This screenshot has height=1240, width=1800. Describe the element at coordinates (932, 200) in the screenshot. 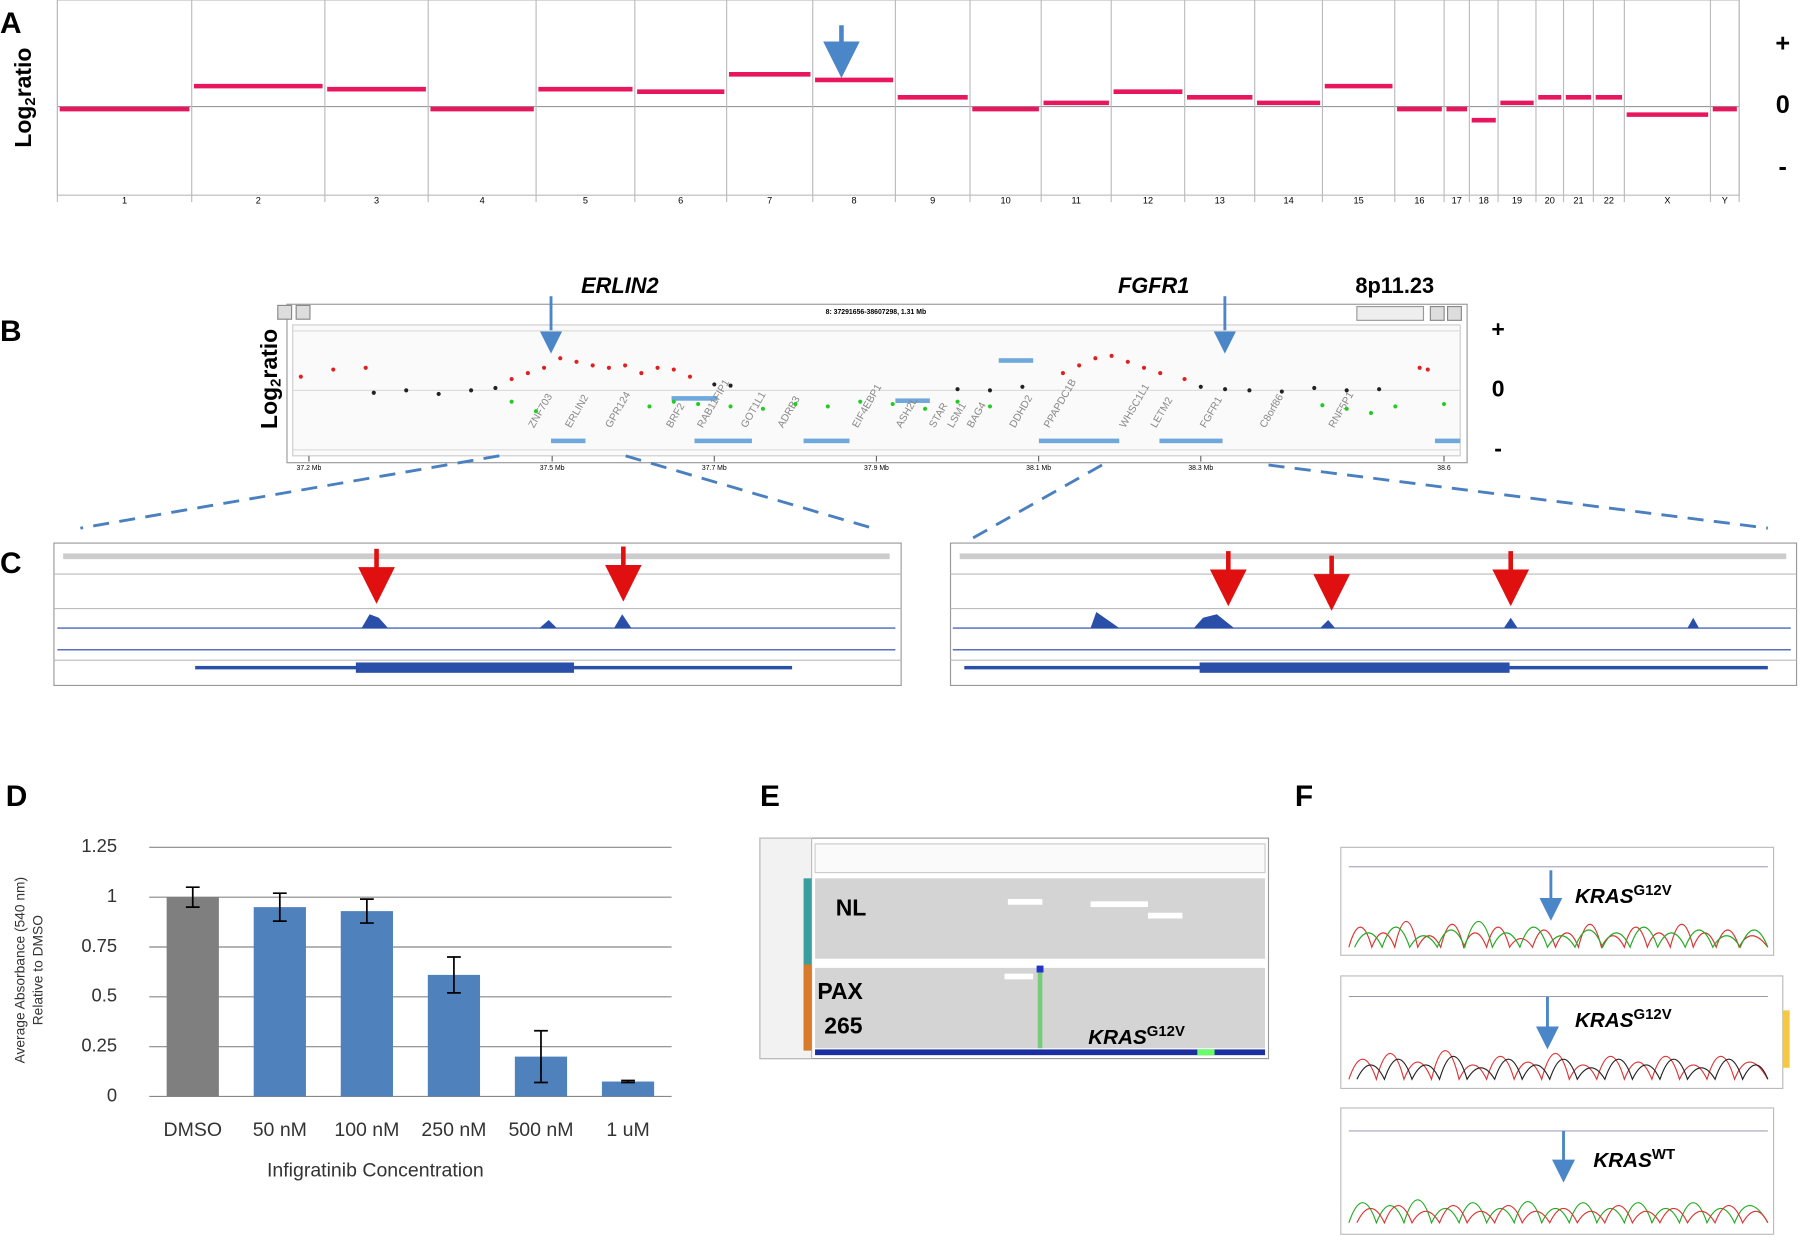

I see `x-tick-label: 9` at that location.